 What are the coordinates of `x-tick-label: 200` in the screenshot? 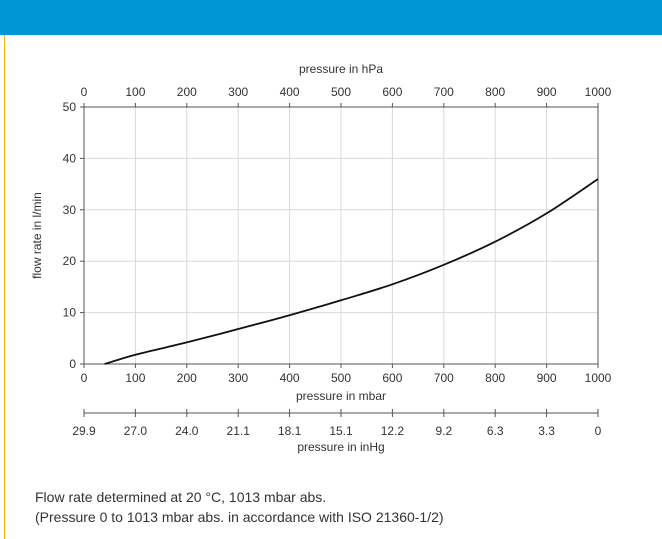 It's located at (187, 378).